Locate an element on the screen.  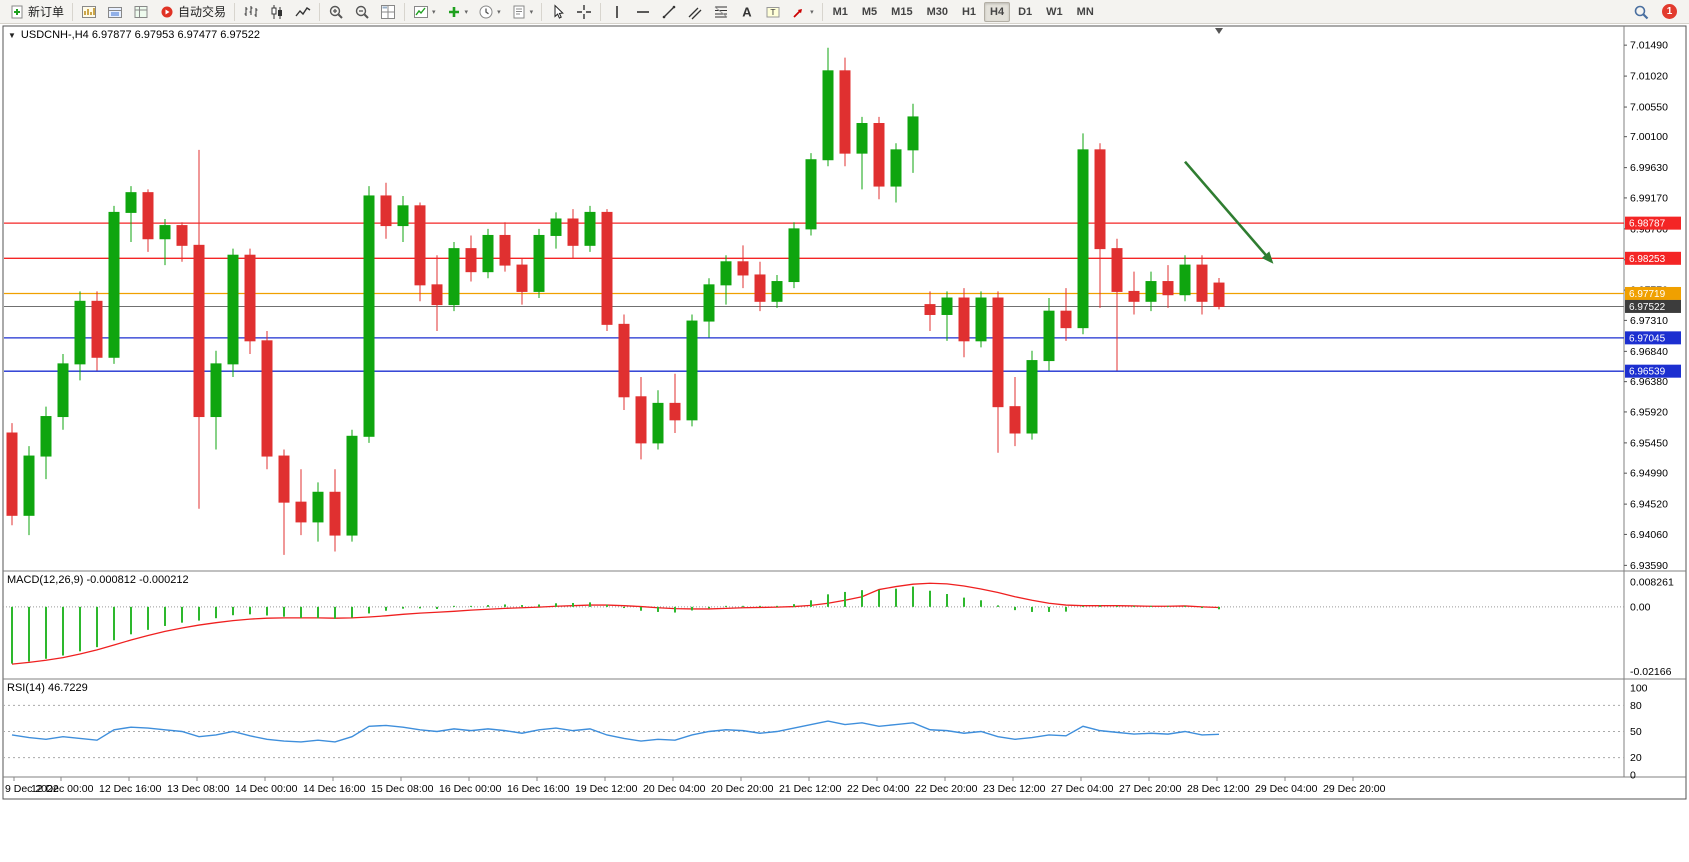
text-icon: A is located at coordinates (747, 12).